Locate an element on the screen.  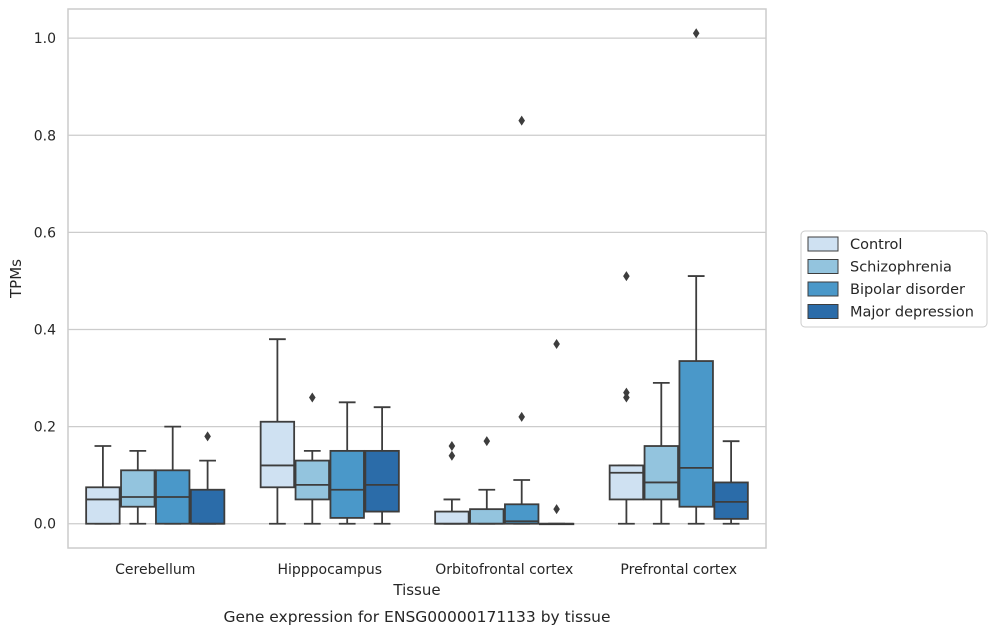
y-axis-ticks: 0.0 0.2 0.4 0.6 0.8 1.0 is located at coordinates (45, 282).